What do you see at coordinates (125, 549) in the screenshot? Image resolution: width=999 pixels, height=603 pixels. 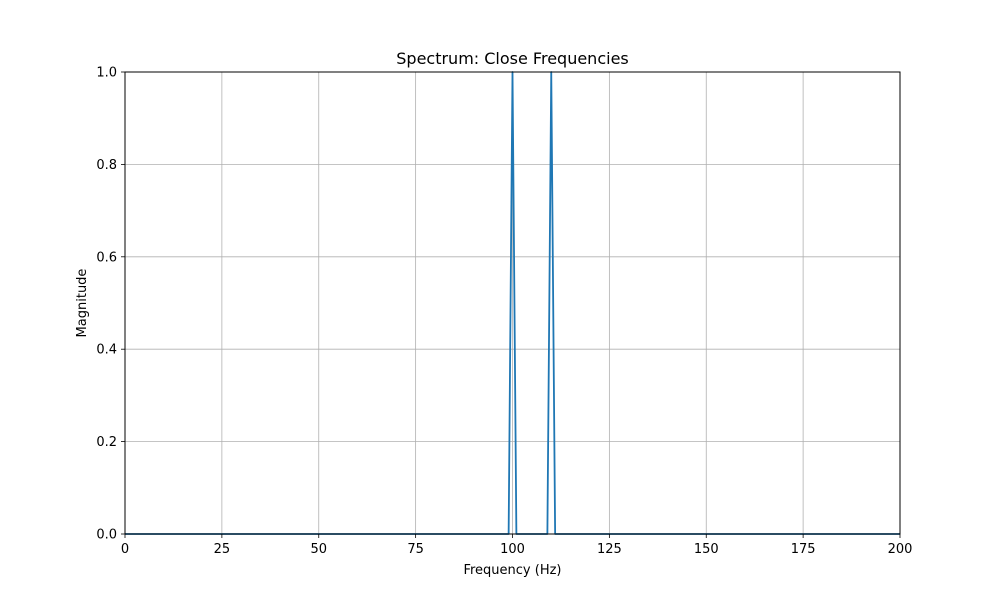 I see `x-tick-label: 0` at bounding box center [125, 549].